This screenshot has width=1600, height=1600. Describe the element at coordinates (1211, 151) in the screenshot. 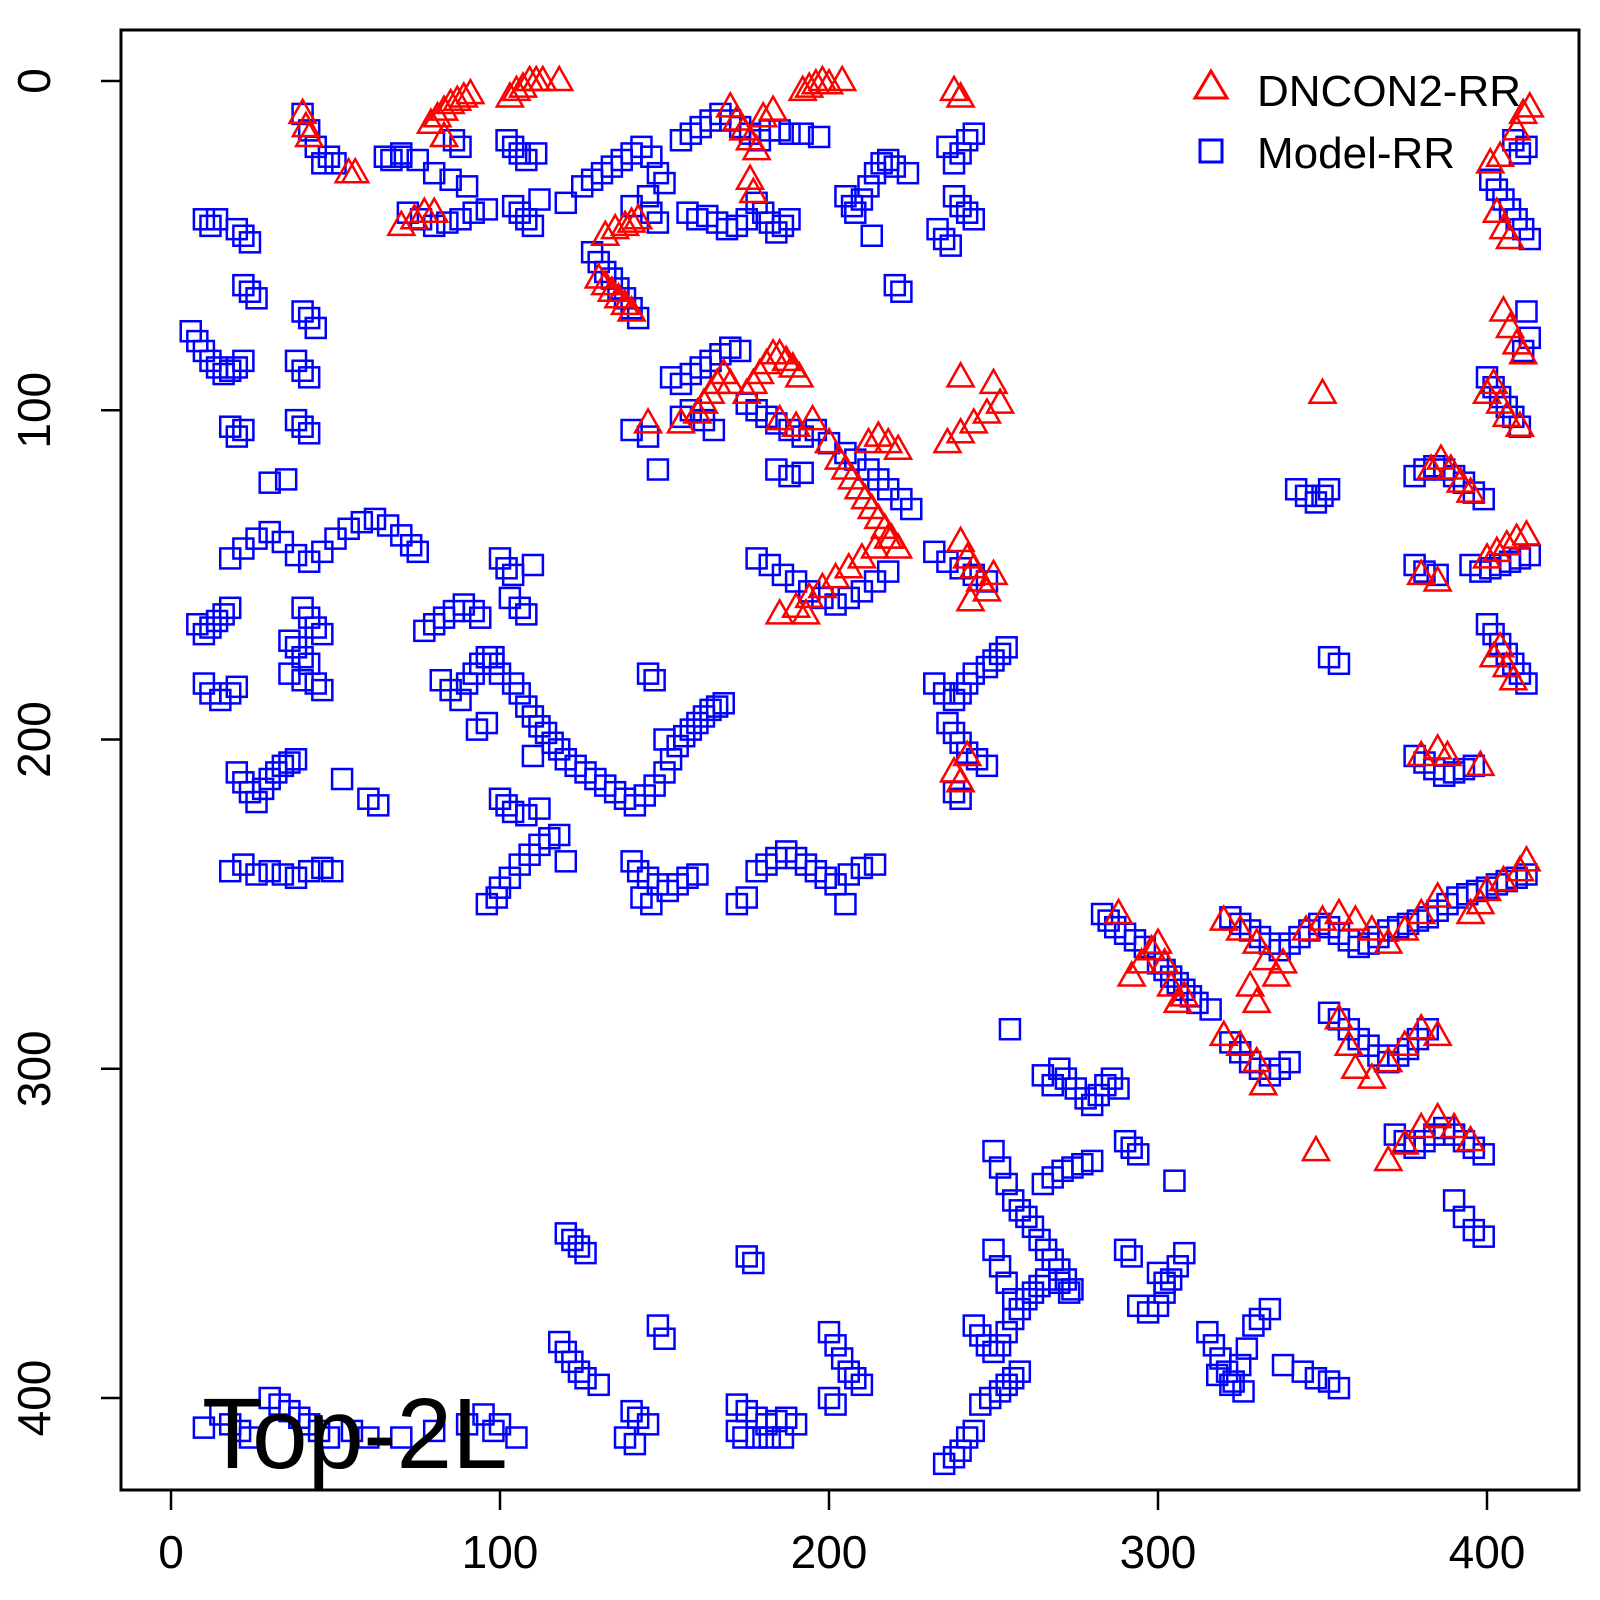

I see `legend-square-marker` at that location.